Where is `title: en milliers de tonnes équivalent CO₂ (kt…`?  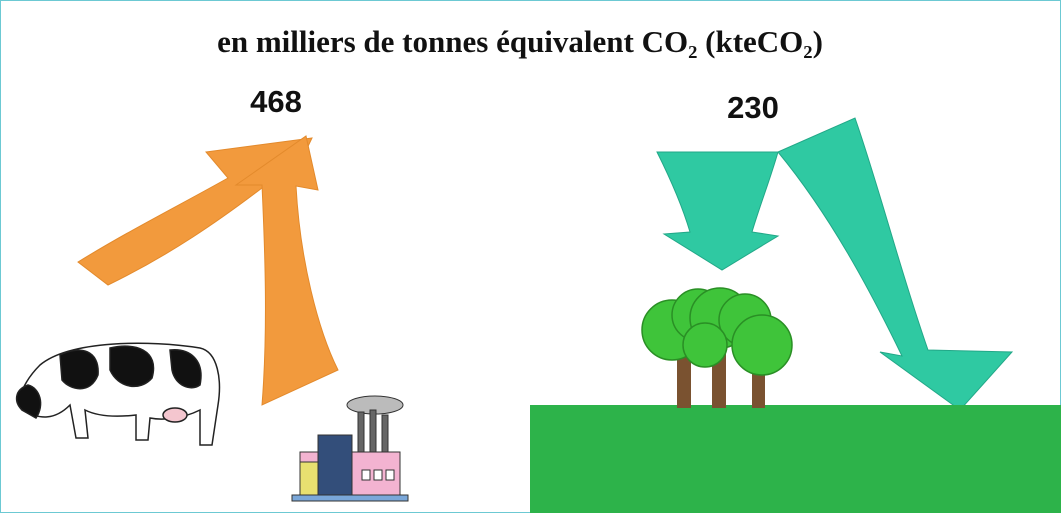
title: en milliers de tonnes équivalent CO₂ (kt… is located at coordinates (520, 41).